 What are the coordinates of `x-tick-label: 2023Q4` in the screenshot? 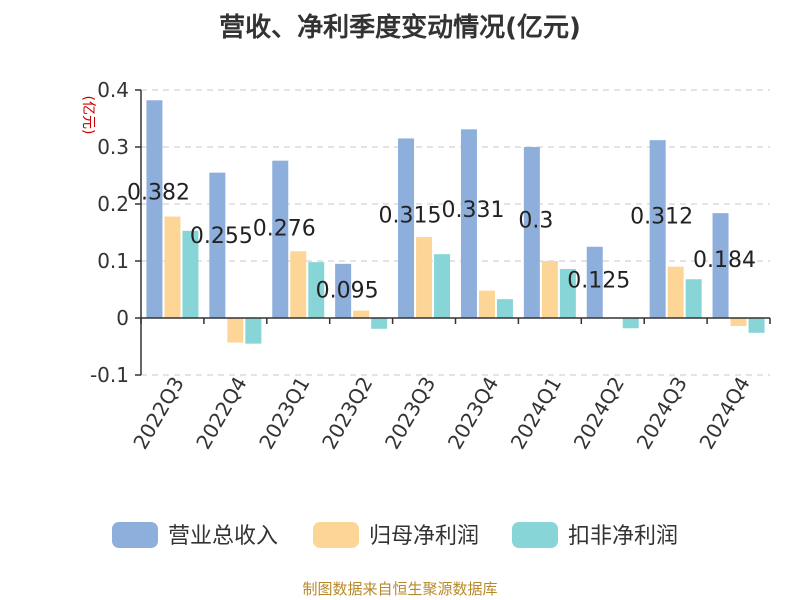 It's located at (473, 413).